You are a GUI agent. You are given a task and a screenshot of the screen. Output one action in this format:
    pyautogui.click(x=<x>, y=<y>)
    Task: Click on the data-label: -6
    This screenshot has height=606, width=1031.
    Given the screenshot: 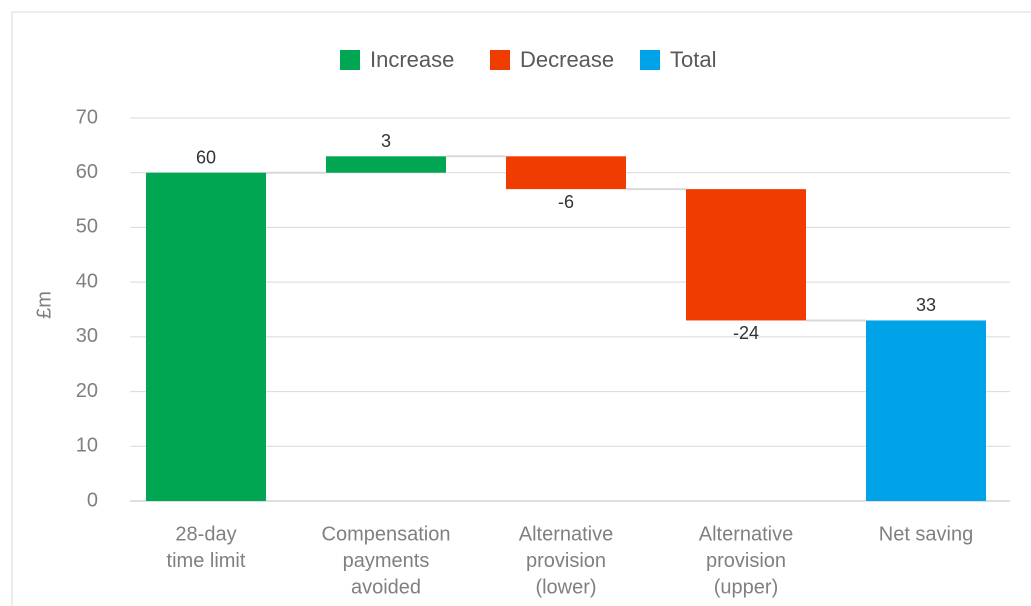 What is the action you would take?
    pyautogui.click(x=566, y=202)
    